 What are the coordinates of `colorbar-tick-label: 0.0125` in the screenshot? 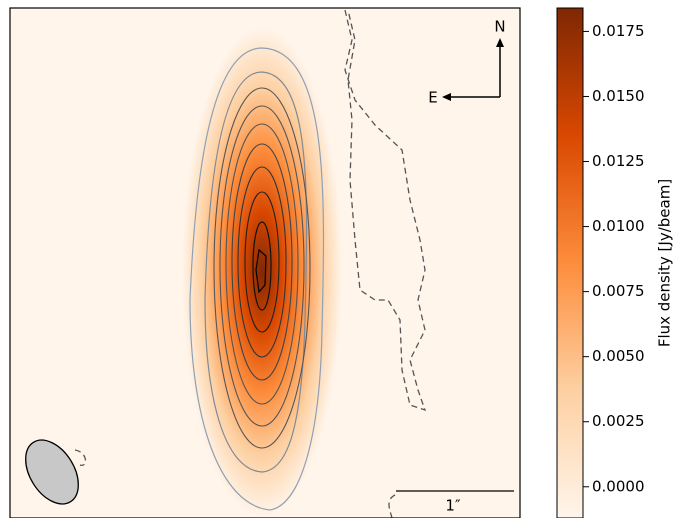 It's located at (618, 161).